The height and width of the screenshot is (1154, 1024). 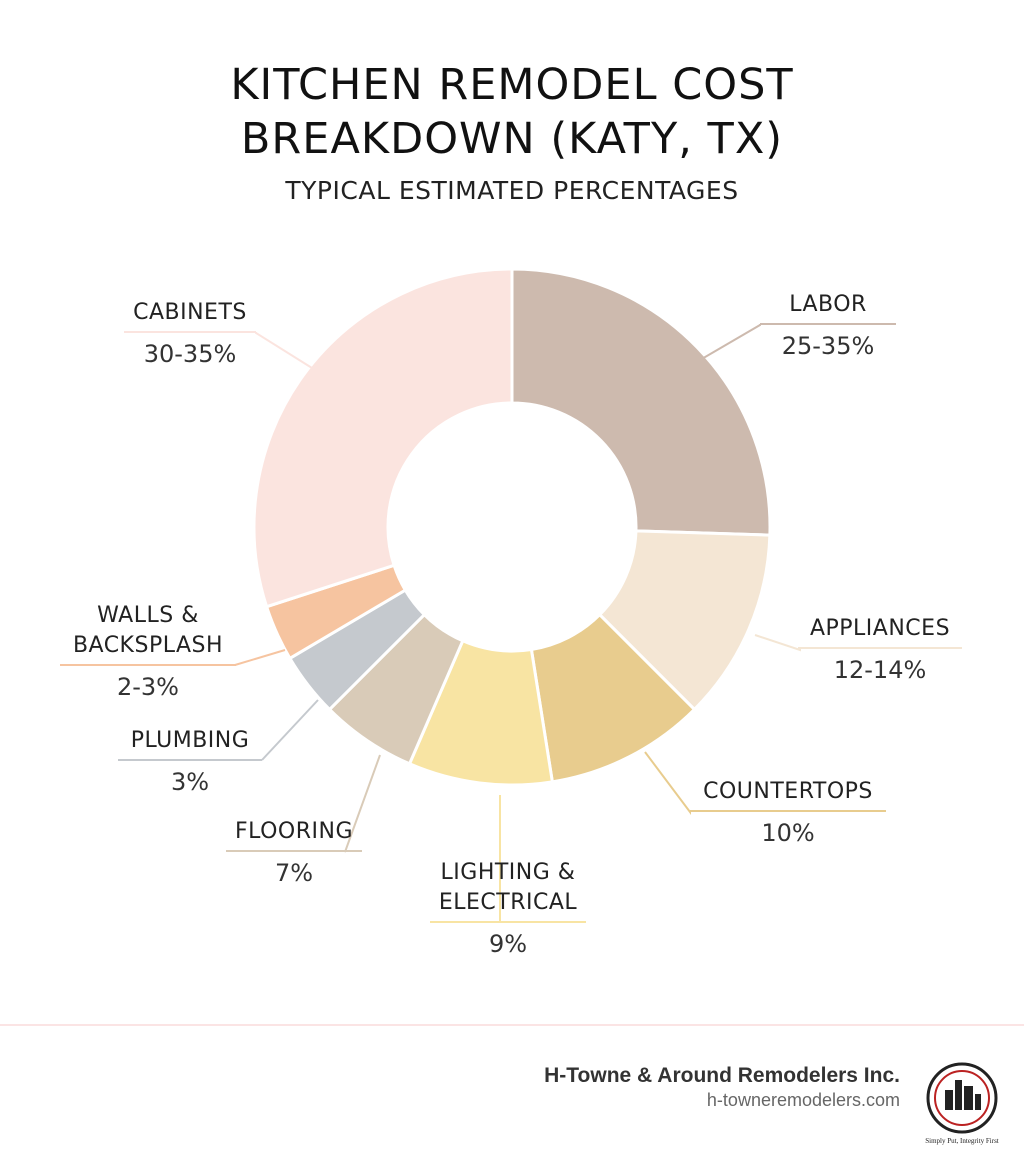 I want to click on value-label: 10%, so click(x=788, y=833).